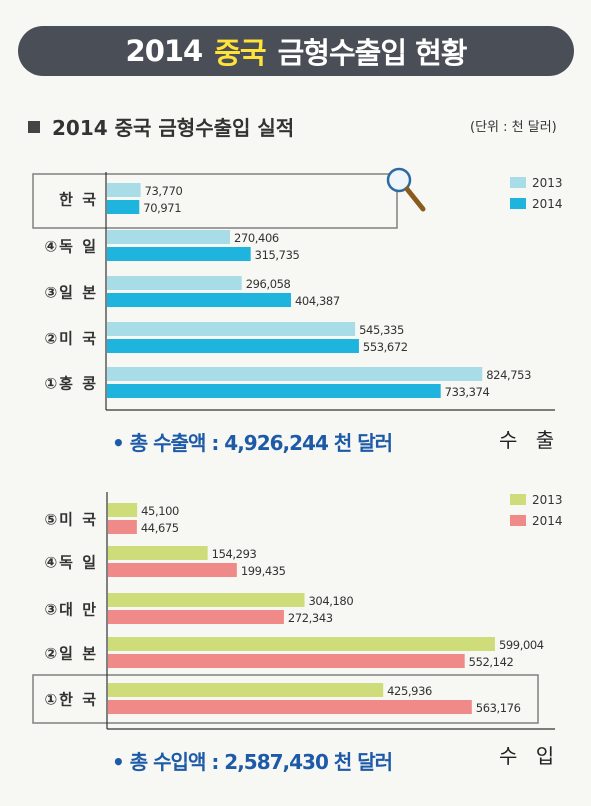  I want to click on bar-value-label: 545,335, so click(381, 330).